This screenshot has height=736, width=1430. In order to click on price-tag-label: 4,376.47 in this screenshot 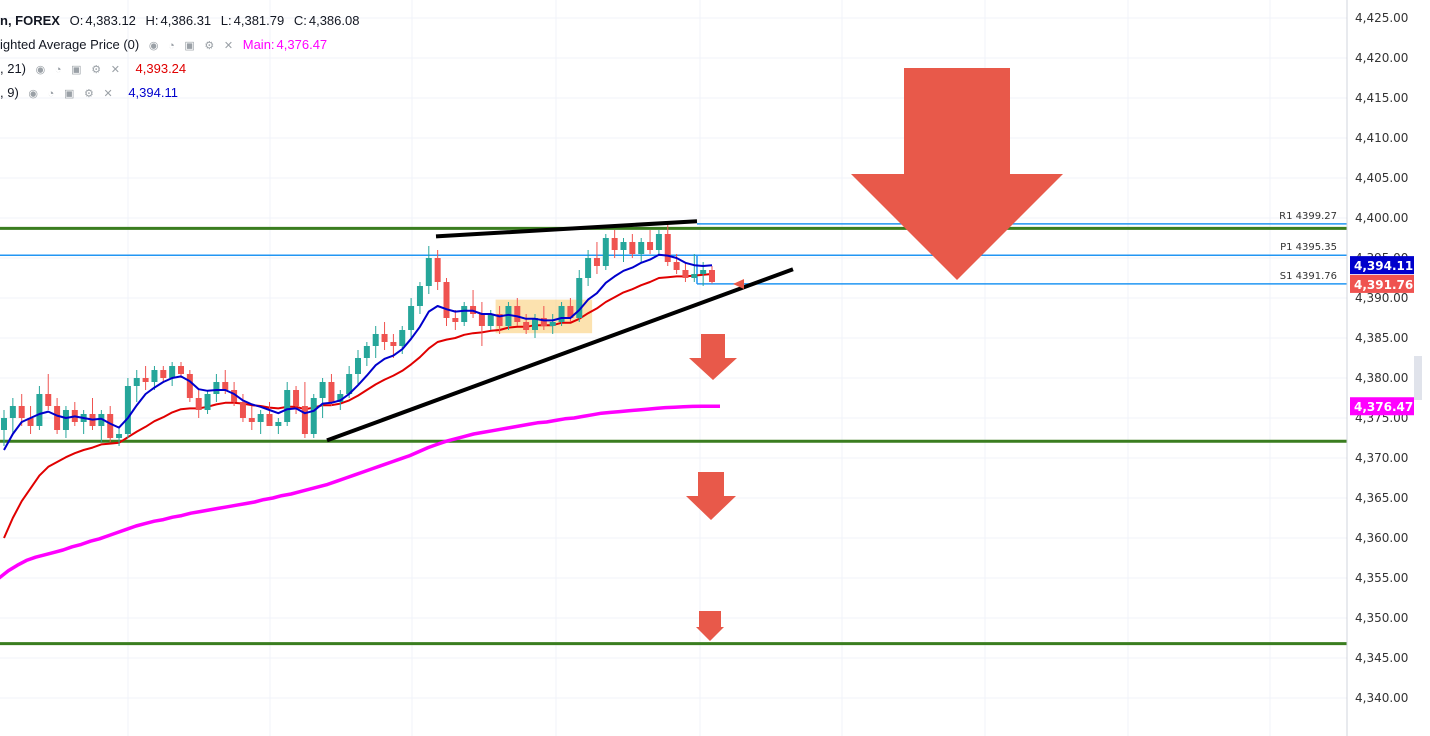, I will do `click(1383, 407)`.